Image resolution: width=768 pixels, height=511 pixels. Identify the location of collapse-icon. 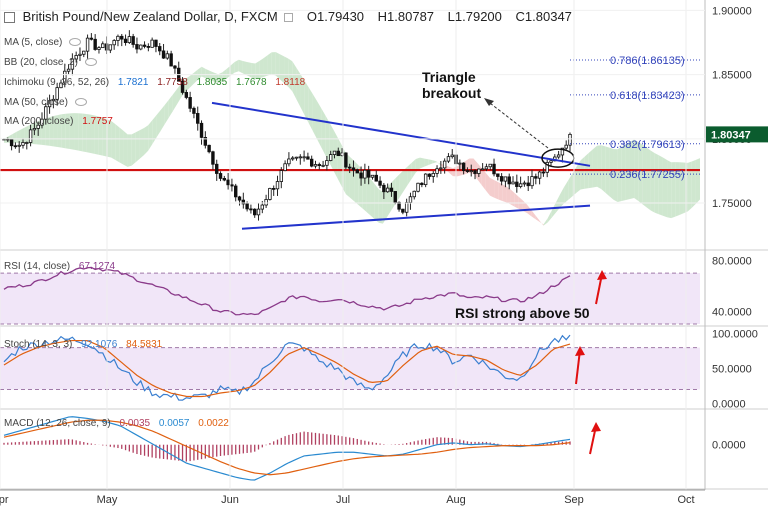
(9, 18).